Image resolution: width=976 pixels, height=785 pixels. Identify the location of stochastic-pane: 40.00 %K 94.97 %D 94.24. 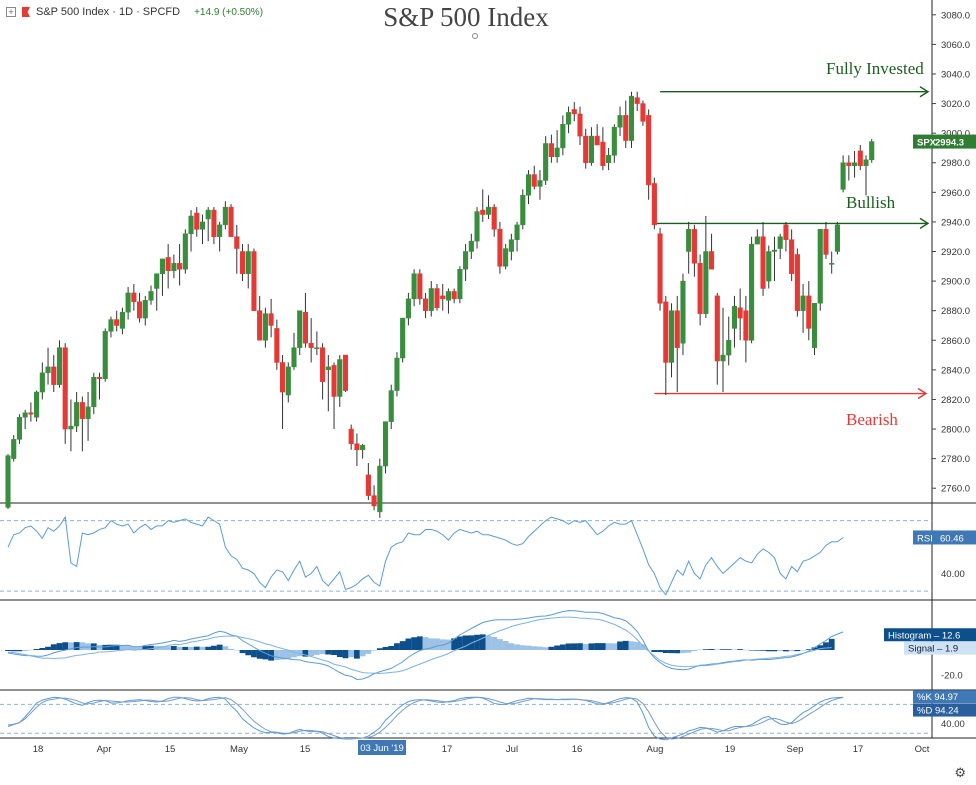
(488, 715).